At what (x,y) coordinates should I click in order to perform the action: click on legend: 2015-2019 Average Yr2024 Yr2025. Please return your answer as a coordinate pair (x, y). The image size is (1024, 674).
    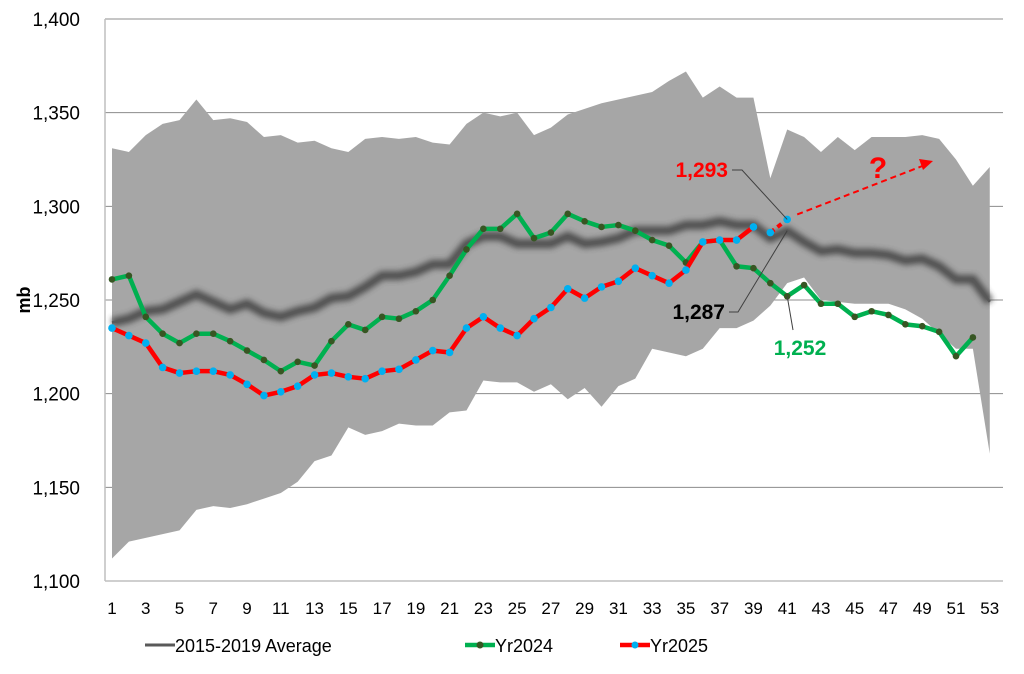
    Looking at the image, I should click on (426, 646).